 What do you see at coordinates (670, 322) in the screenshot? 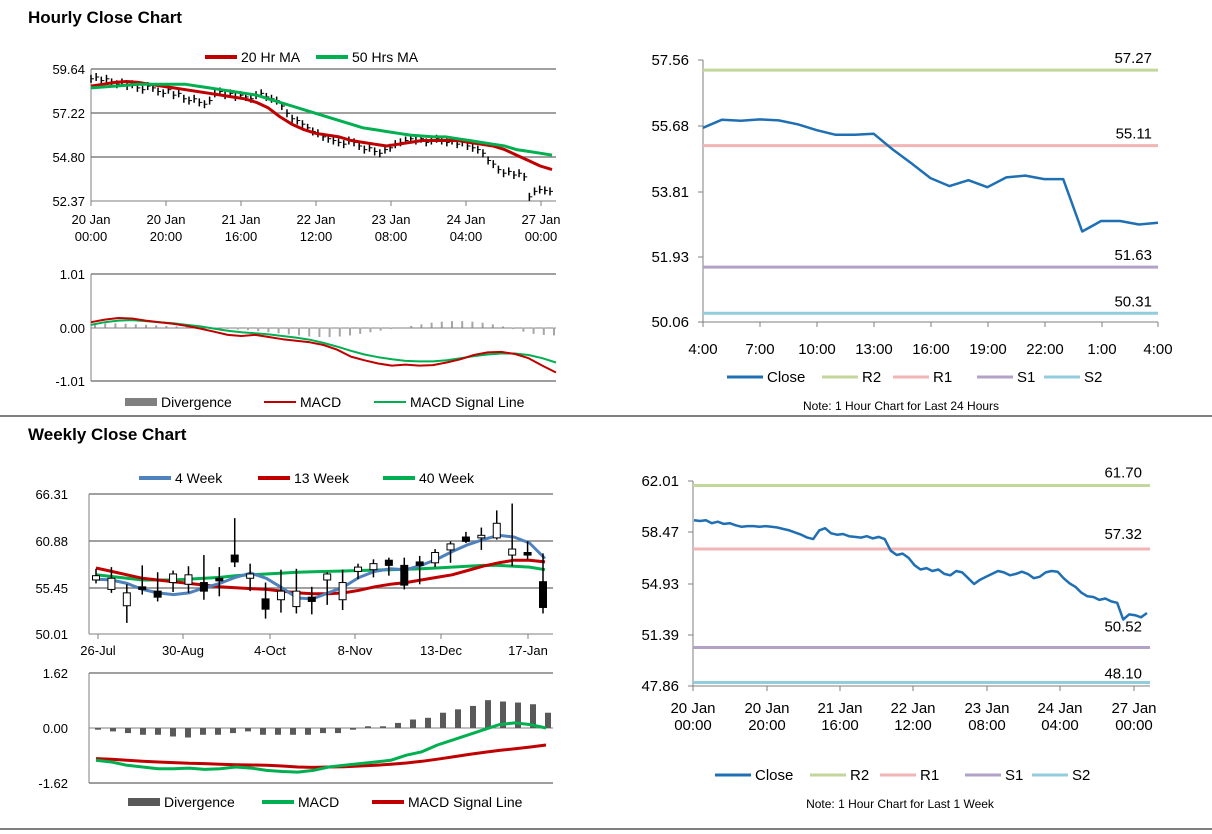
I see `y-tick-label: 50.06` at bounding box center [670, 322].